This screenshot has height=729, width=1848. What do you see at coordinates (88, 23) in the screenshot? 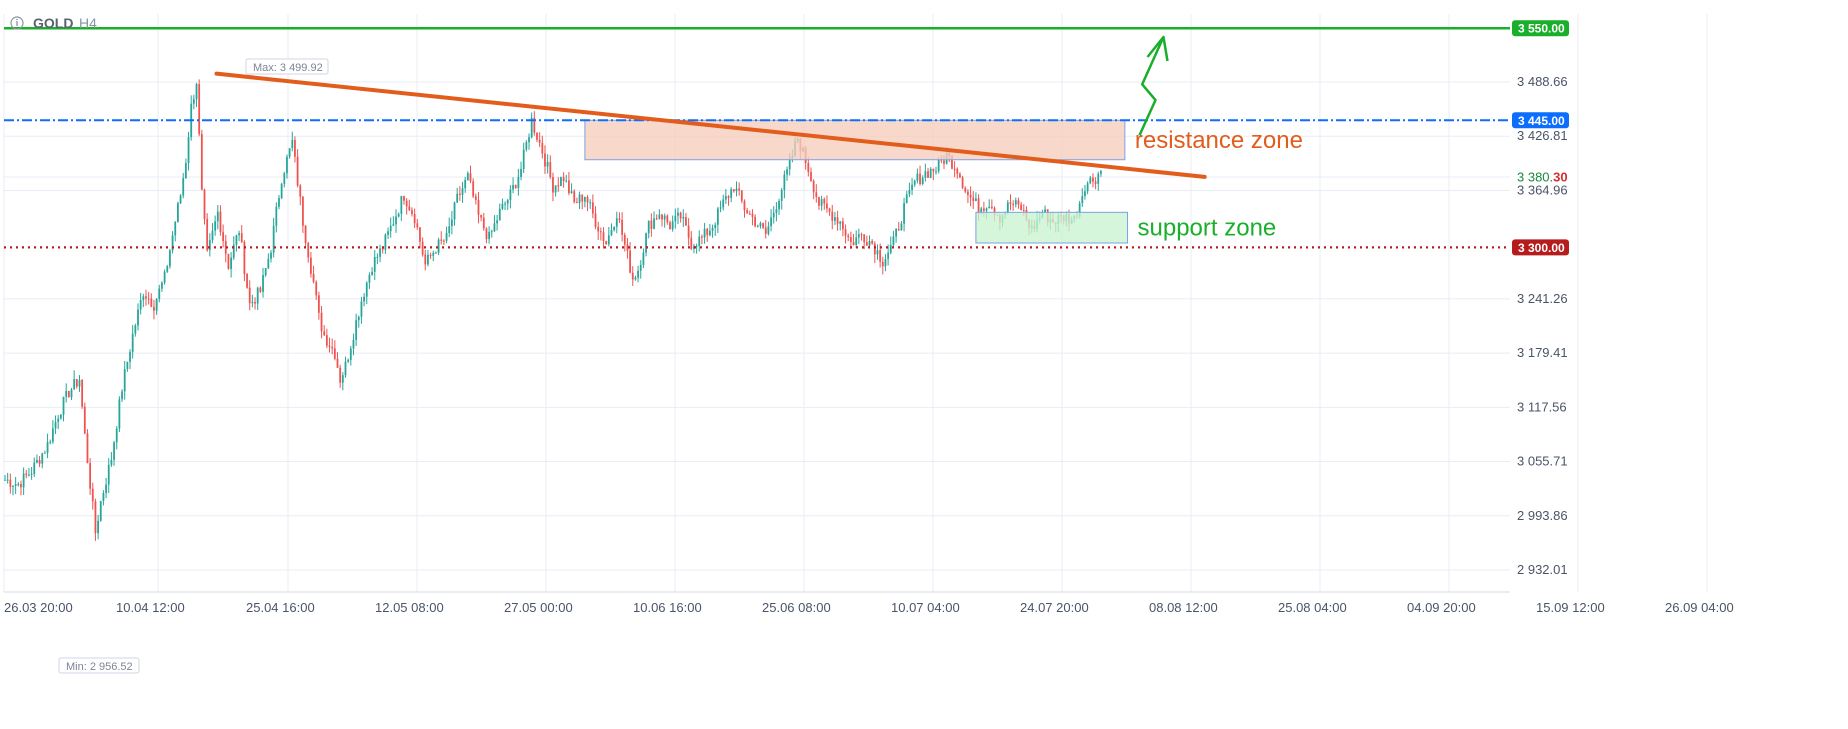
I see `timeframe-label: H4` at bounding box center [88, 23].